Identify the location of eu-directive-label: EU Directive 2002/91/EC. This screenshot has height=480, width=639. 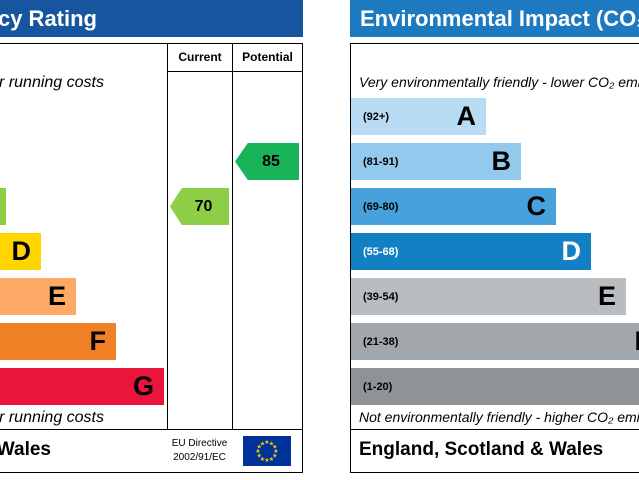
(199, 450).